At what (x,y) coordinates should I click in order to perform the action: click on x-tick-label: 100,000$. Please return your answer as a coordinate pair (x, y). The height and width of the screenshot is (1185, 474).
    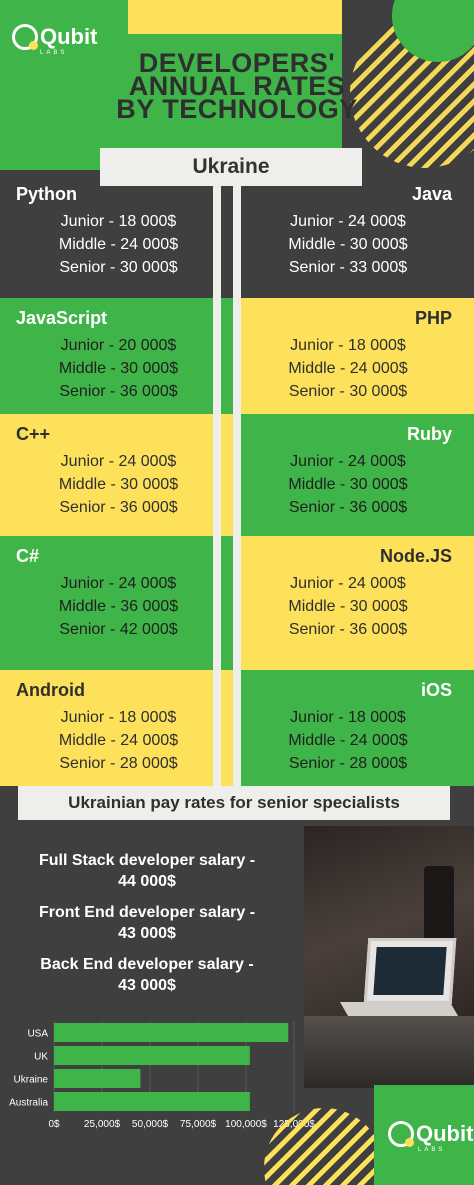
    Looking at the image, I should click on (246, 1124).